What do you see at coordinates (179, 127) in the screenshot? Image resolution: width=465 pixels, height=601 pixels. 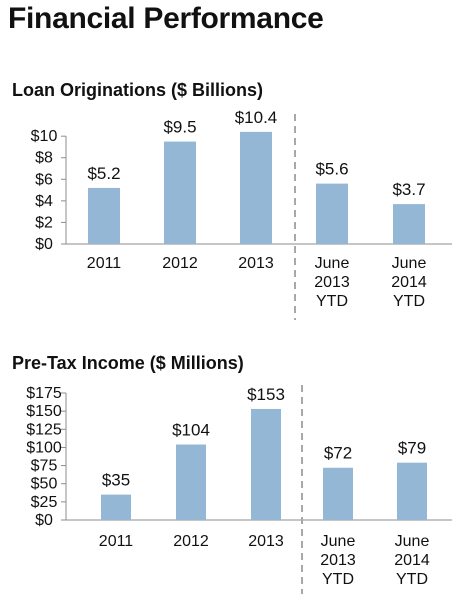 I see `loan-data-label: $9.5` at bounding box center [179, 127].